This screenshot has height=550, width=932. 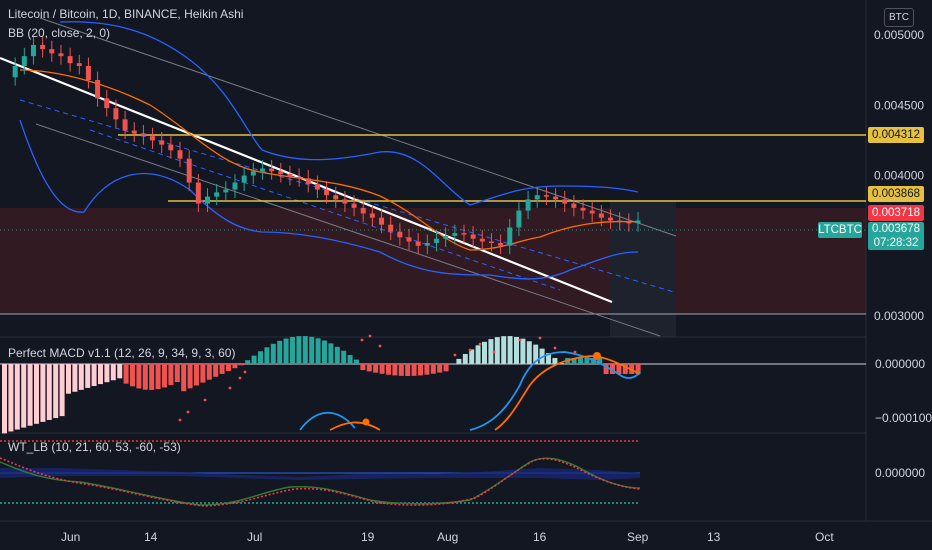 What do you see at coordinates (900, 364) in the screenshot?
I see `macd-axis-tick-0: 0.000000` at bounding box center [900, 364].